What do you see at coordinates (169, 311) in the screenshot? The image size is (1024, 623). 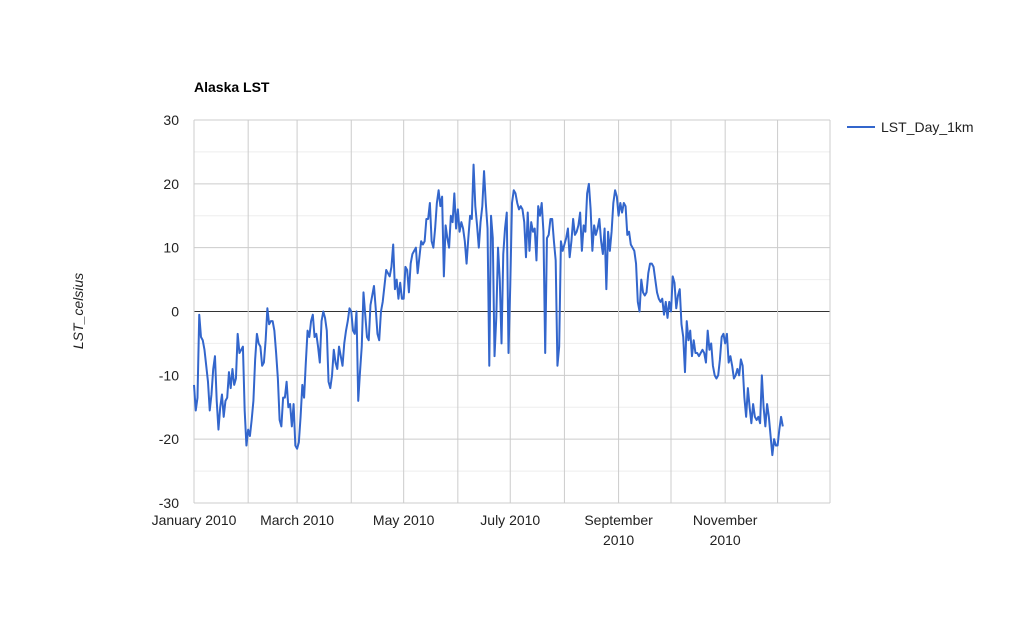 I see `y-tick-labels: 30 20 10 0 -10 -20 -30` at bounding box center [169, 311].